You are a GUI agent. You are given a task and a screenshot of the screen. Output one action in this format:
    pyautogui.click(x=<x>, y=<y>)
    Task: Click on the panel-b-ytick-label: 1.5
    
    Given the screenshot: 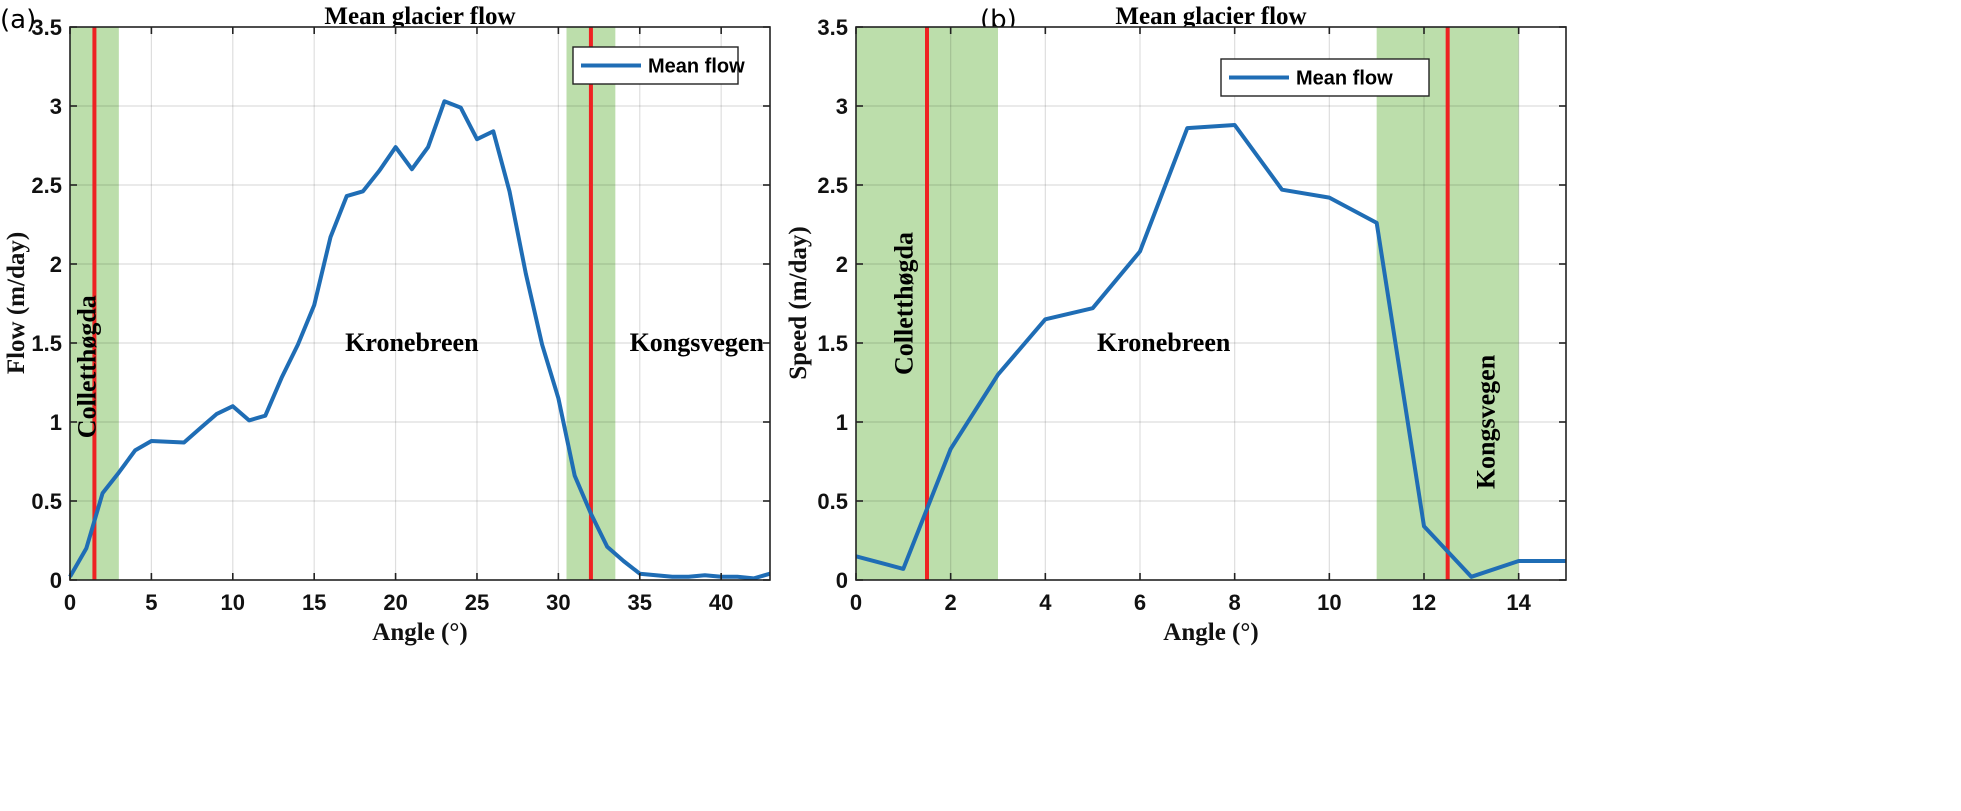 What is the action you would take?
    pyautogui.click(x=832, y=343)
    